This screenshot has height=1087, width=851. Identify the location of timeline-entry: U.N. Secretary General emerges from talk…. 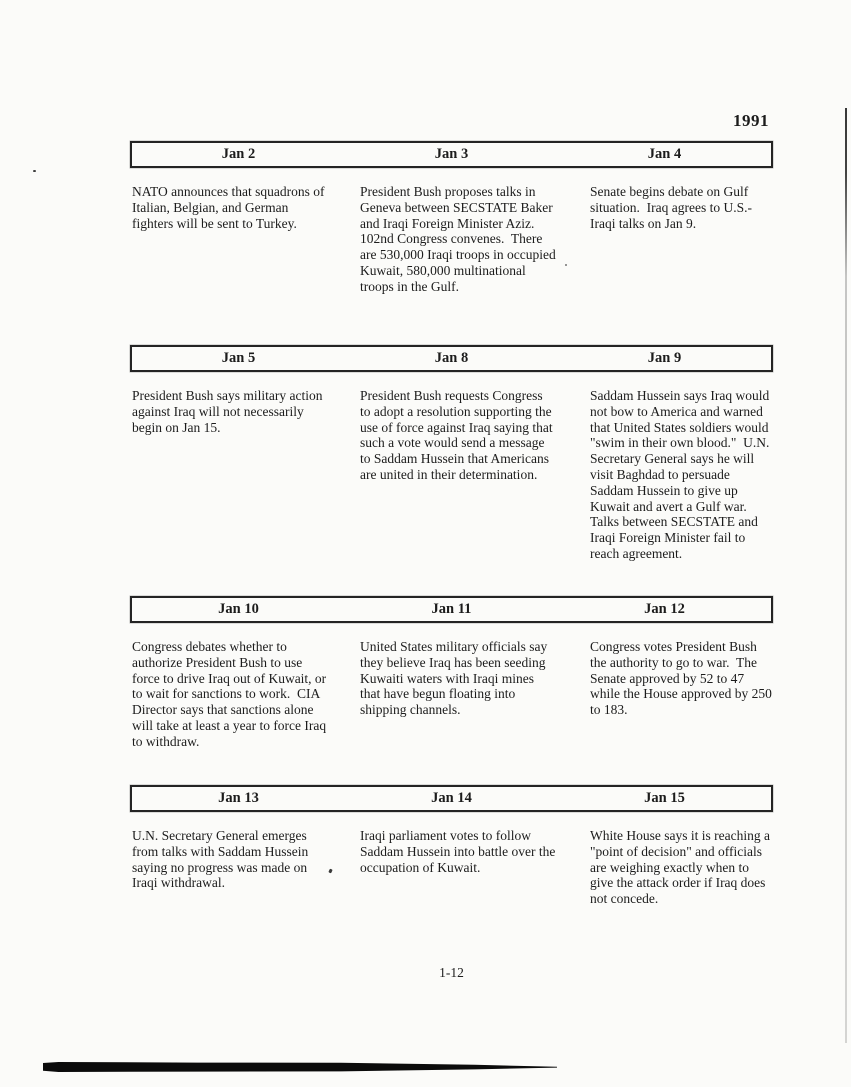
(222, 859).